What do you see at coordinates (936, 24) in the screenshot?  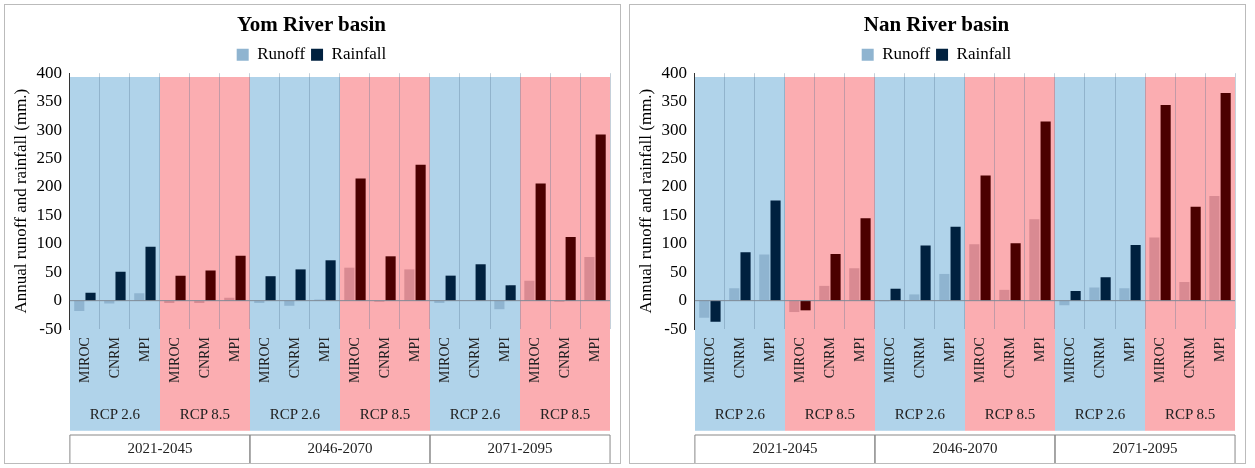 I see `chart-title: Nan River basin` at bounding box center [936, 24].